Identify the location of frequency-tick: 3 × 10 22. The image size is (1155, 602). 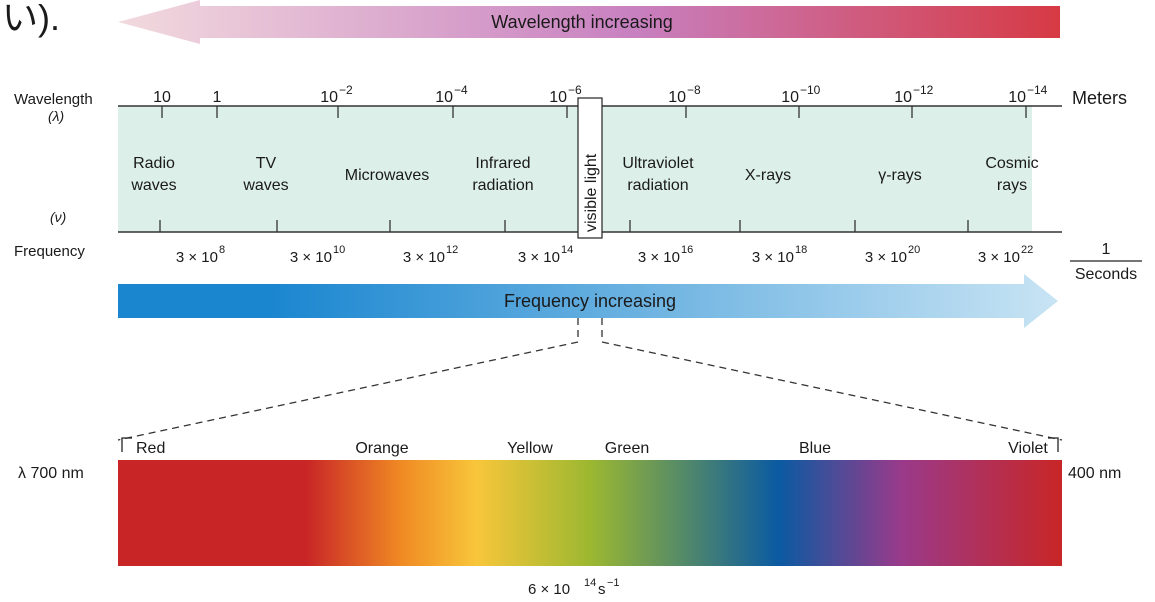
(1005, 255).